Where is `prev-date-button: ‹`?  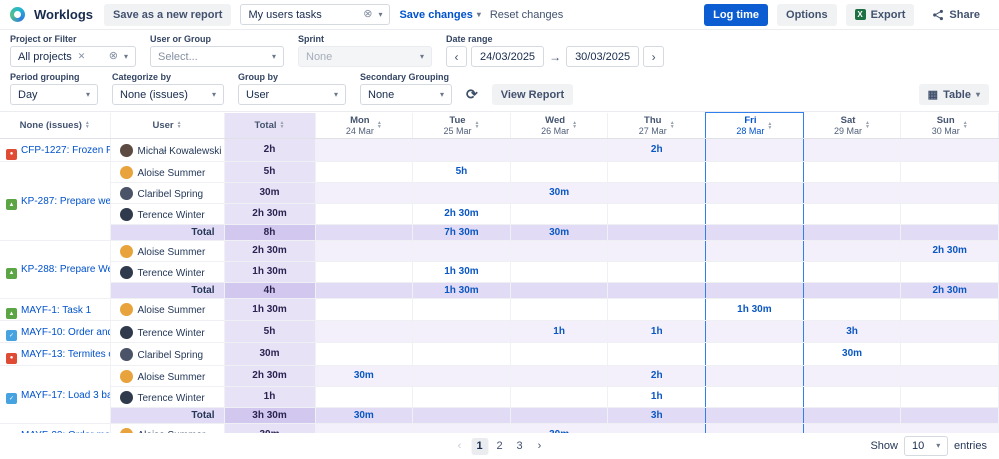 prev-date-button: ‹ is located at coordinates (456, 56).